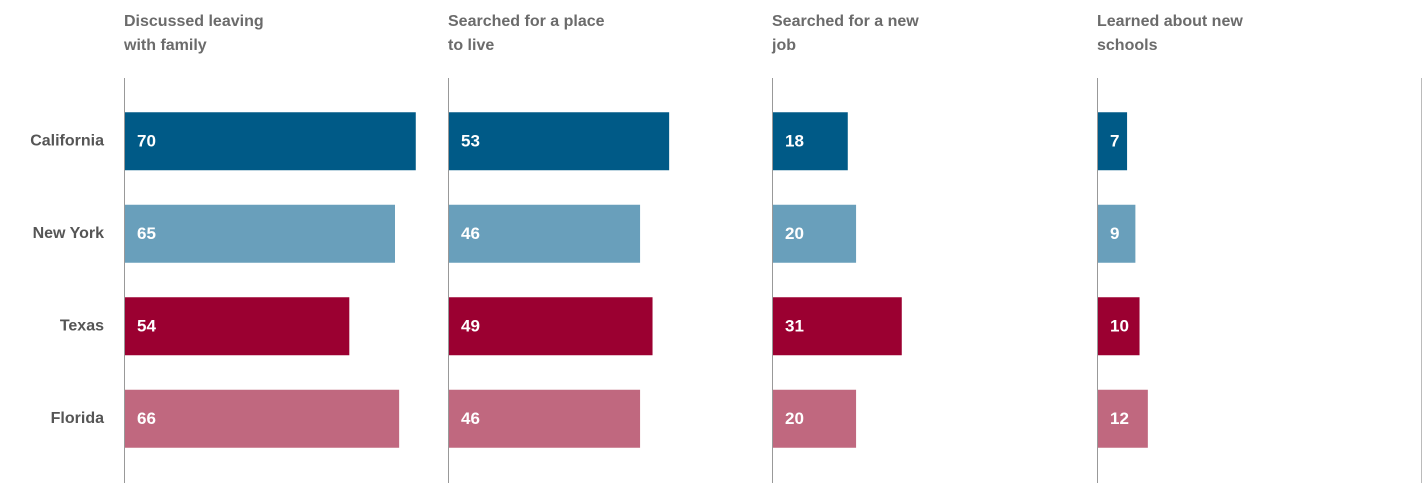 The image size is (1424, 488). What do you see at coordinates (1114, 233) in the screenshot?
I see `value-label: 9` at bounding box center [1114, 233].